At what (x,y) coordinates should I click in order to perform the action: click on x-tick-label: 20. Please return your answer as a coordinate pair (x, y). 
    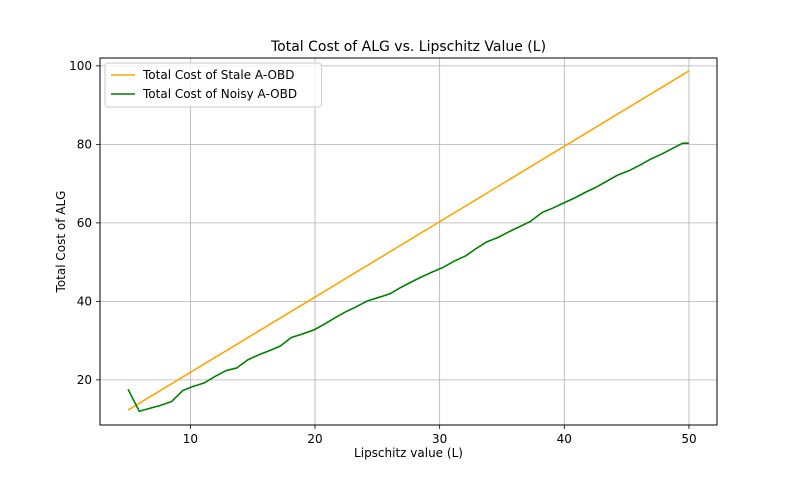
    Looking at the image, I should click on (314, 439).